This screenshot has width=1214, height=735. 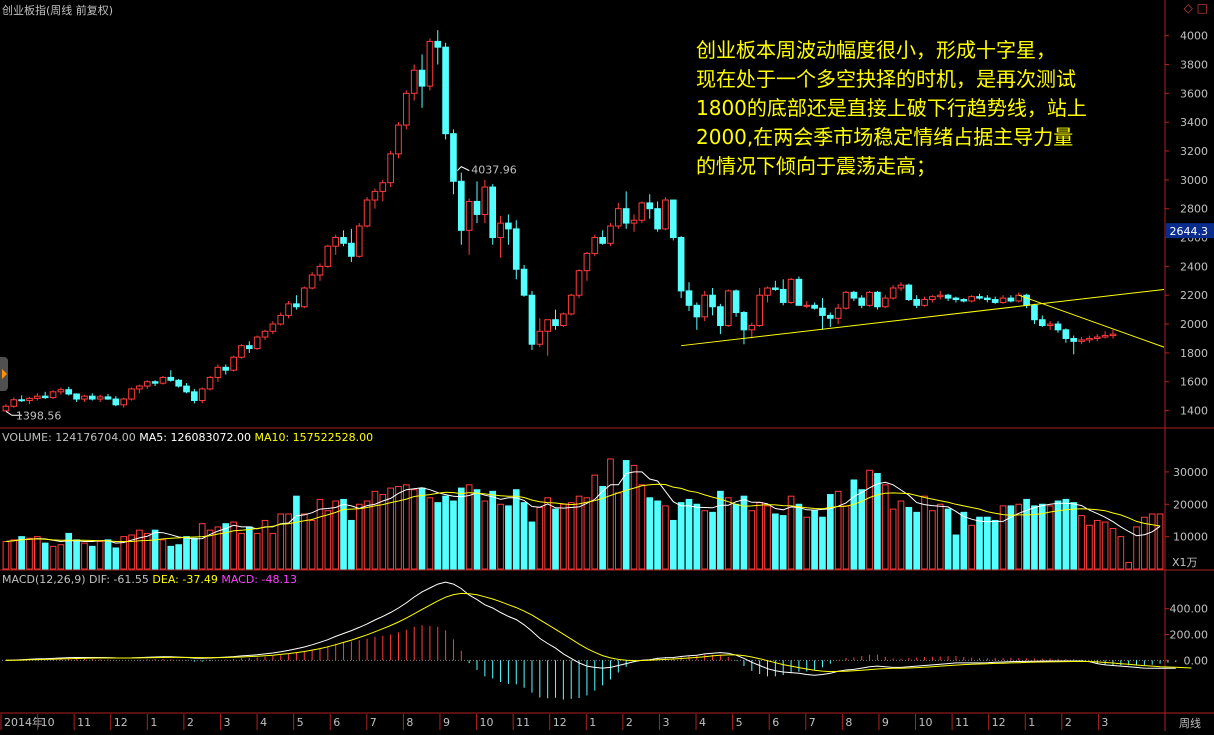 I want to click on chart-title: 创业板指(周线 前复权), so click(x=58, y=10).